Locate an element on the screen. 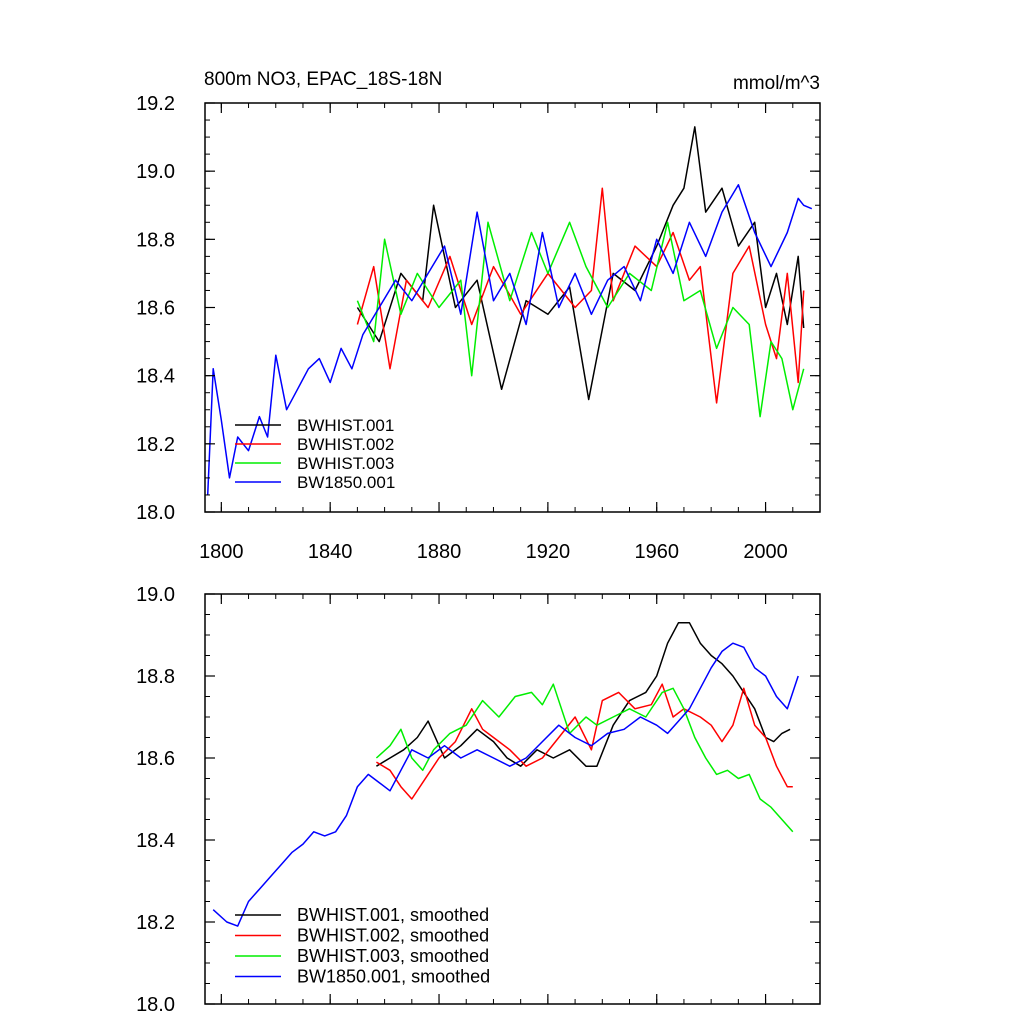 The width and height of the screenshot is (1024, 1024). x-tick-label: 2000 is located at coordinates (765, 552).